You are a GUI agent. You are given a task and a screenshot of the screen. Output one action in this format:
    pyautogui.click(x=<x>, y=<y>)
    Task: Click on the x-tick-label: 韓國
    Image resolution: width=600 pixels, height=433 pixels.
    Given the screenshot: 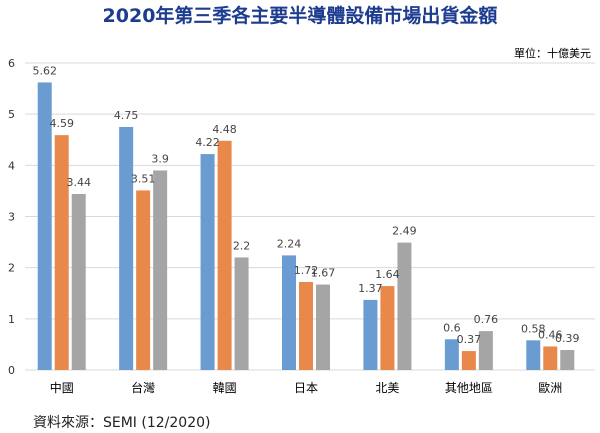 What is the action you would take?
    pyautogui.click(x=225, y=388)
    